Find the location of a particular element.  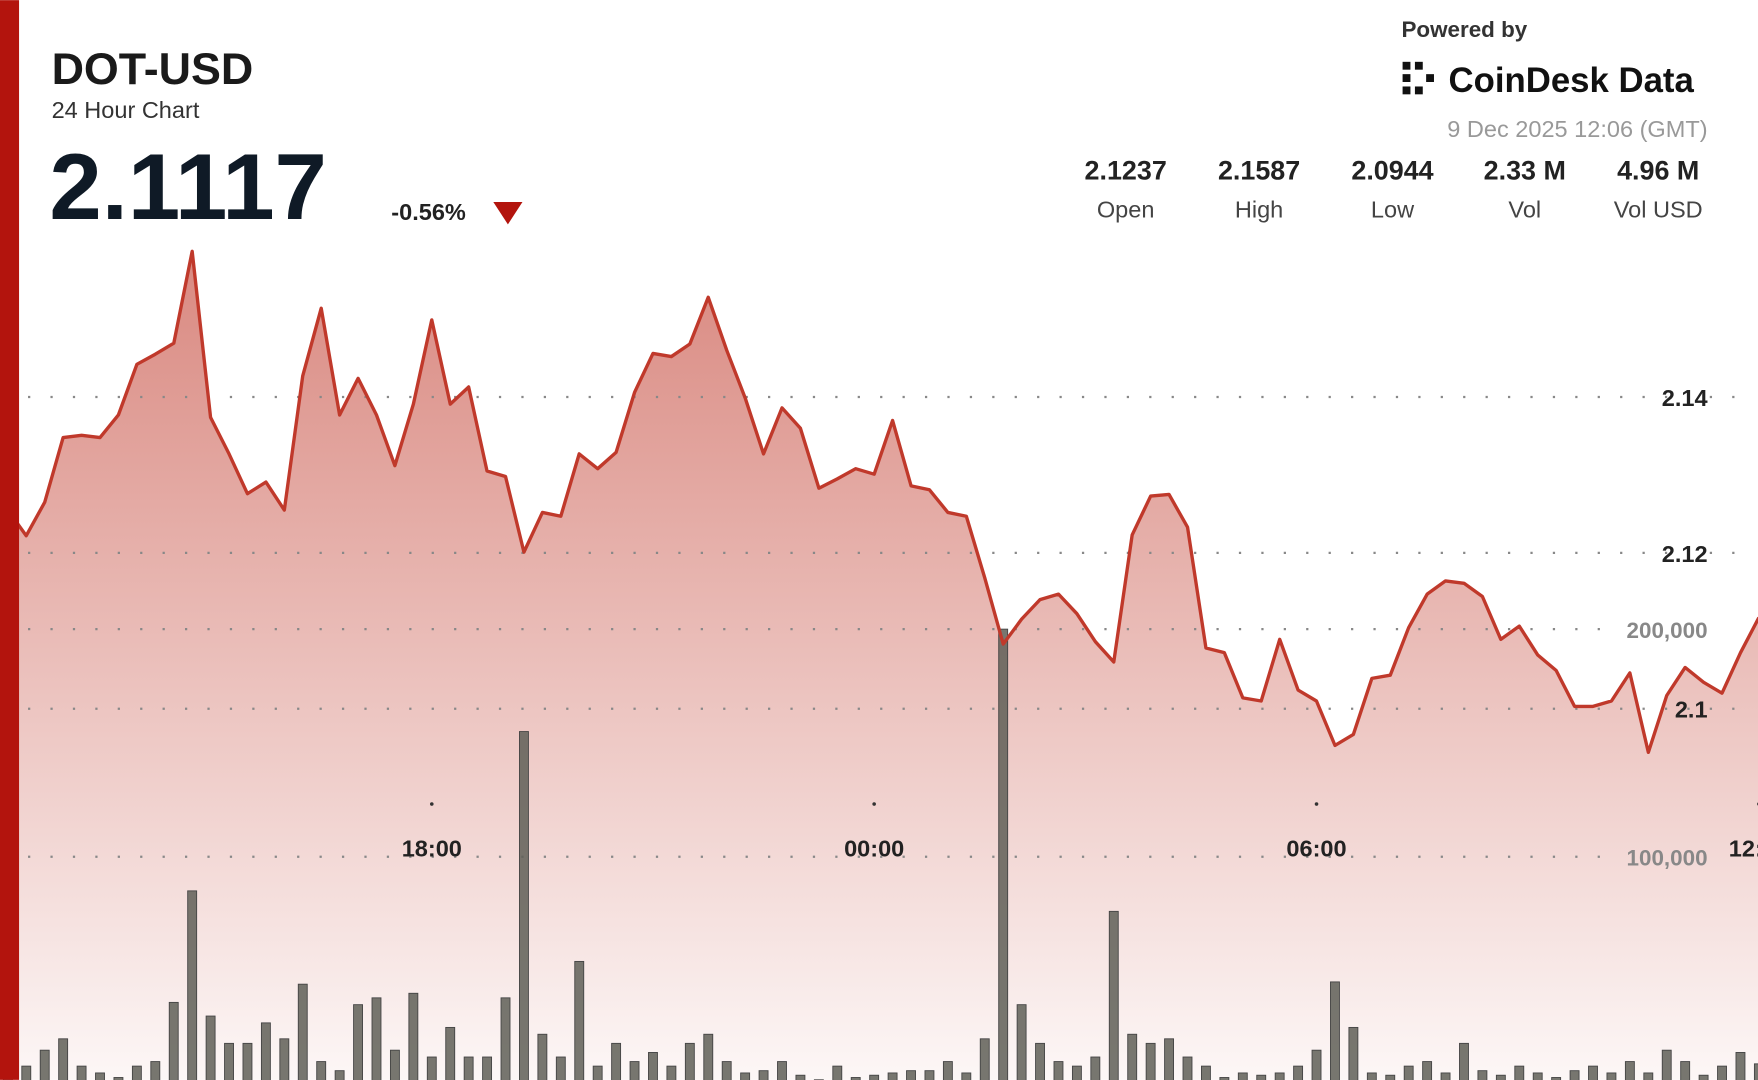

x-tick-label: 06:00 is located at coordinates (1316, 849).